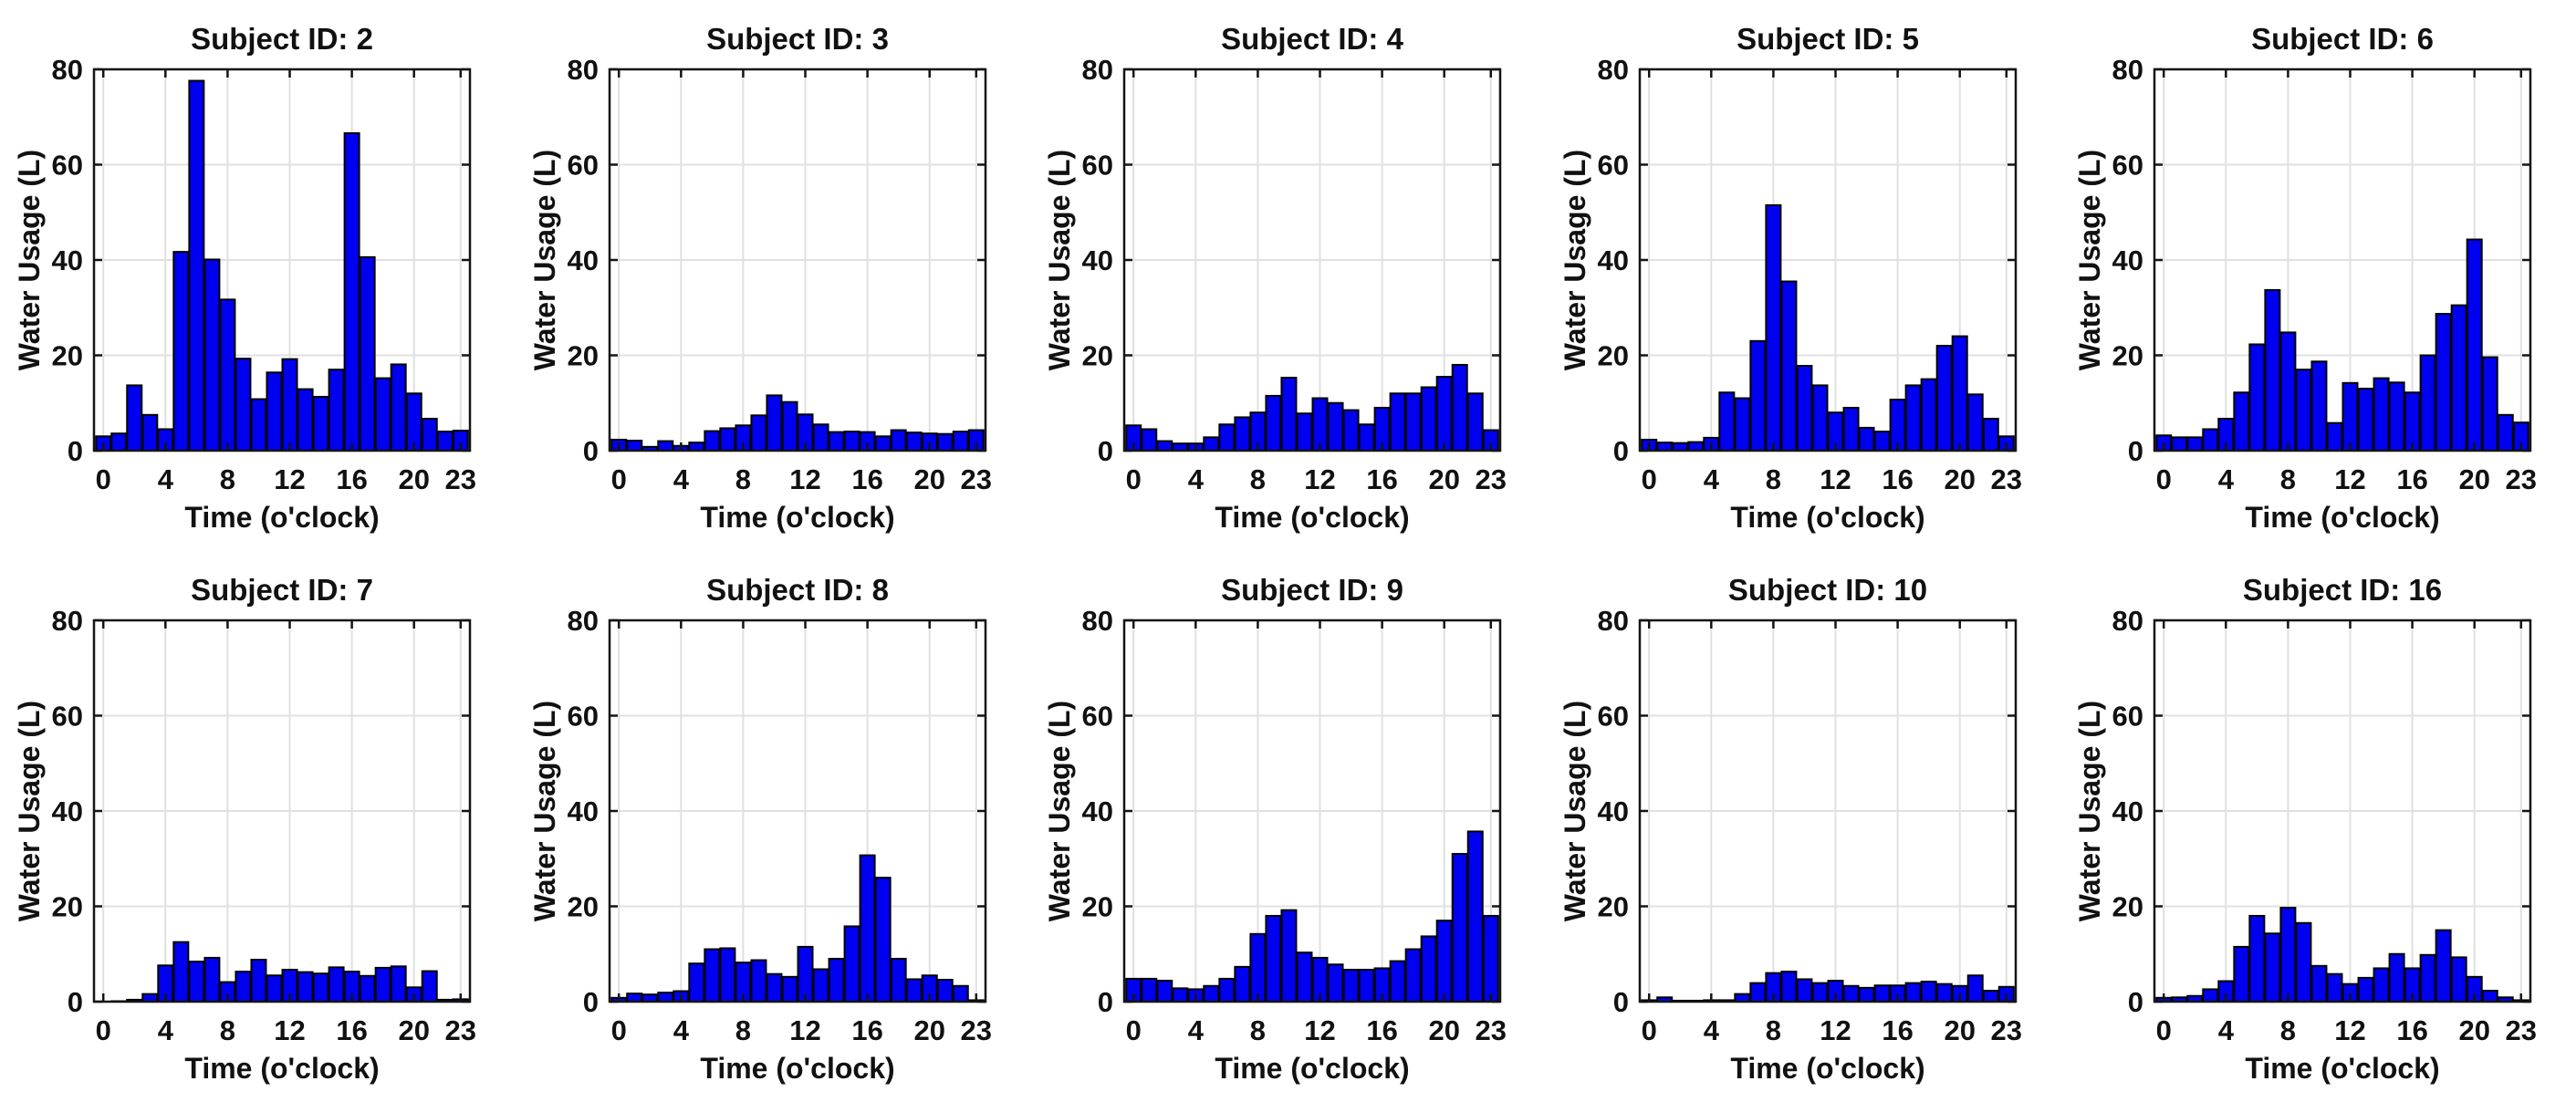  I want to click on subplot-title: Subject ID: 16, so click(2342, 590).